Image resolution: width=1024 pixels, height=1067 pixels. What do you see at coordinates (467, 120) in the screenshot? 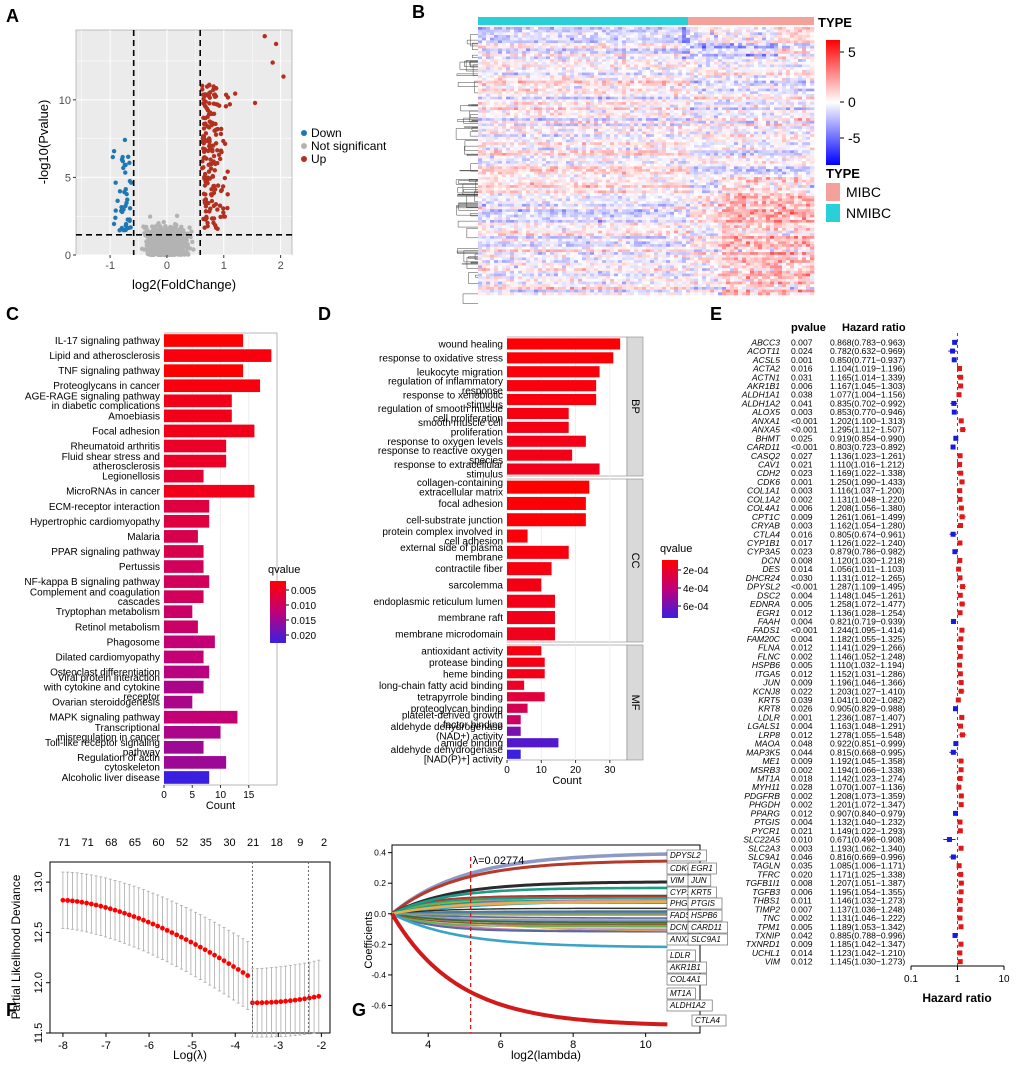
I see `dendrogram-branch` at bounding box center [467, 120].